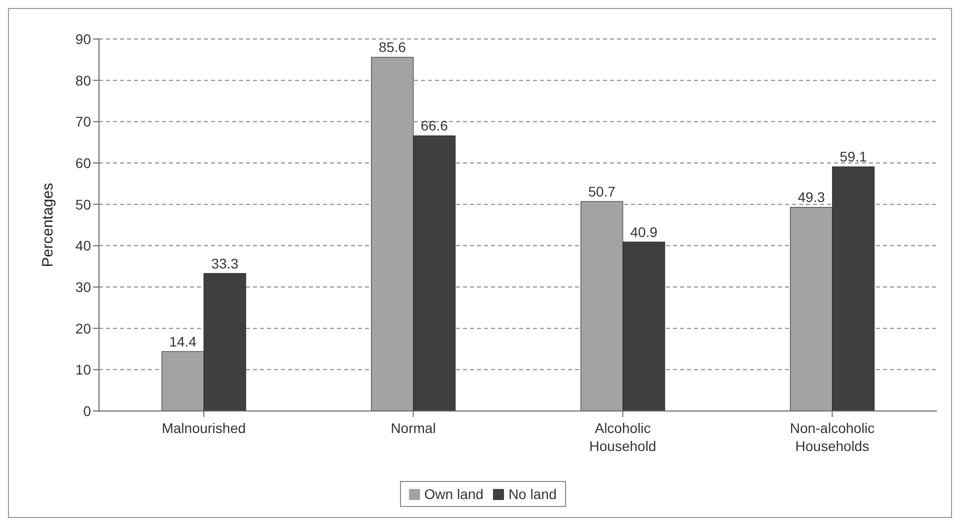  I want to click on y-tick-label: 50, so click(83, 204).